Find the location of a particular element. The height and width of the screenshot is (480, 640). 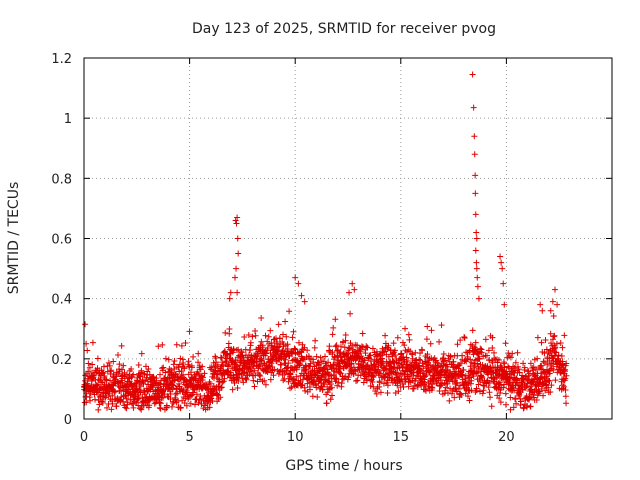

x-tick-label: 0 is located at coordinates (84, 437).